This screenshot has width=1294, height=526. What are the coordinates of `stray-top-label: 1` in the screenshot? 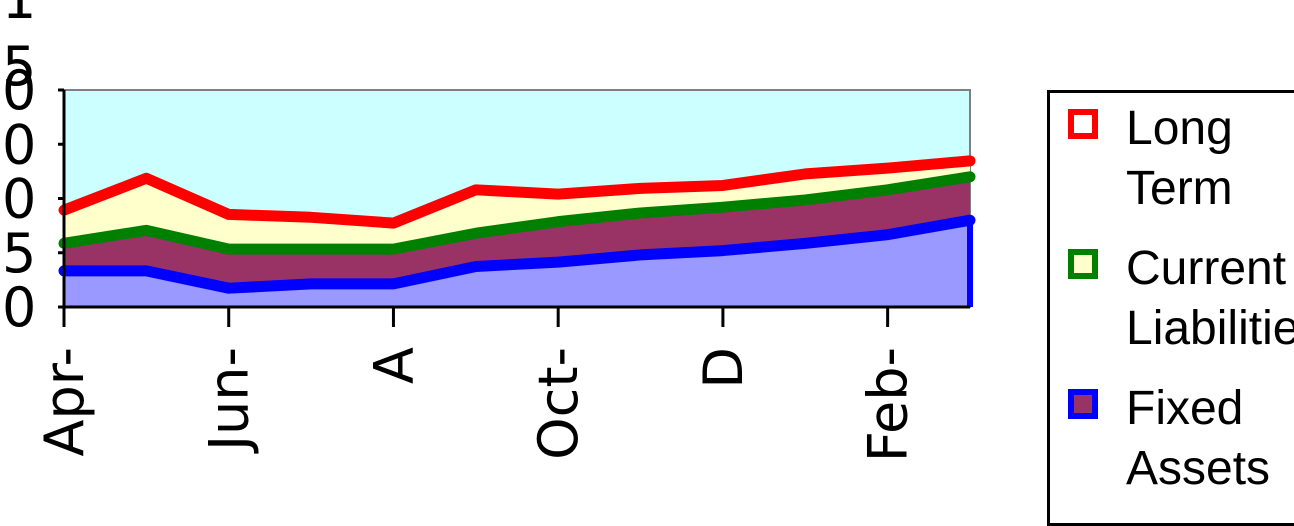 It's located at (19, 15).